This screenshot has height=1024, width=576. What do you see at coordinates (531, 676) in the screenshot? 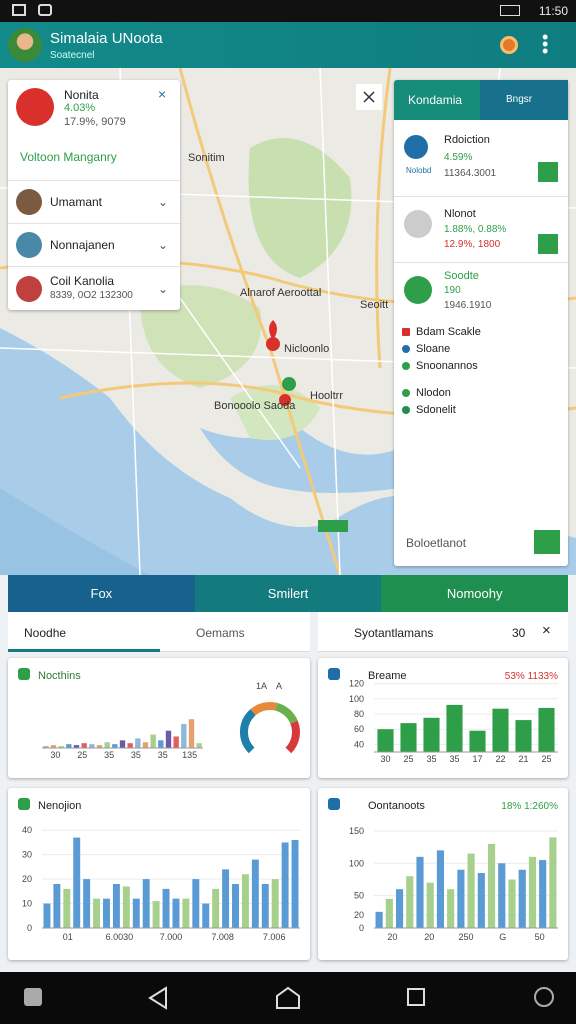
I see `chart-badge: 53% 1133%` at bounding box center [531, 676].